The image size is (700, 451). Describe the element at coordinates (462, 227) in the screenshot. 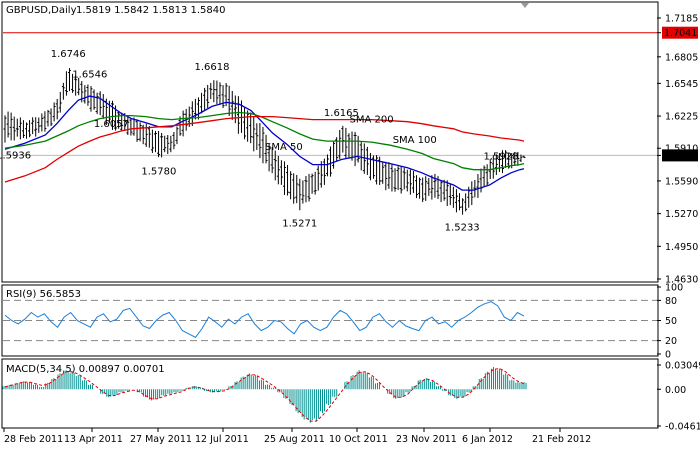

I see `annotation-8: 1.5233` at that location.